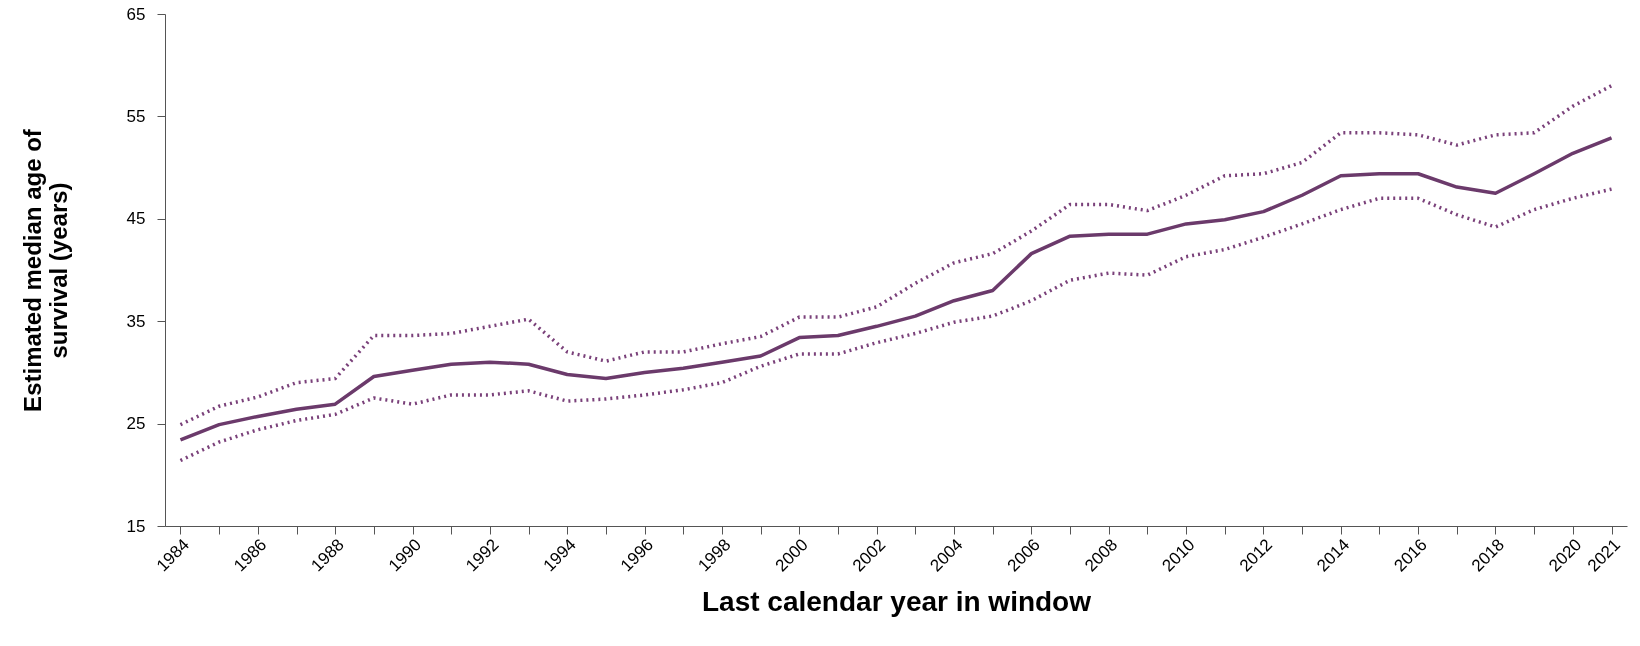  I want to click on y-tick-label: 65, so click(136, 14).